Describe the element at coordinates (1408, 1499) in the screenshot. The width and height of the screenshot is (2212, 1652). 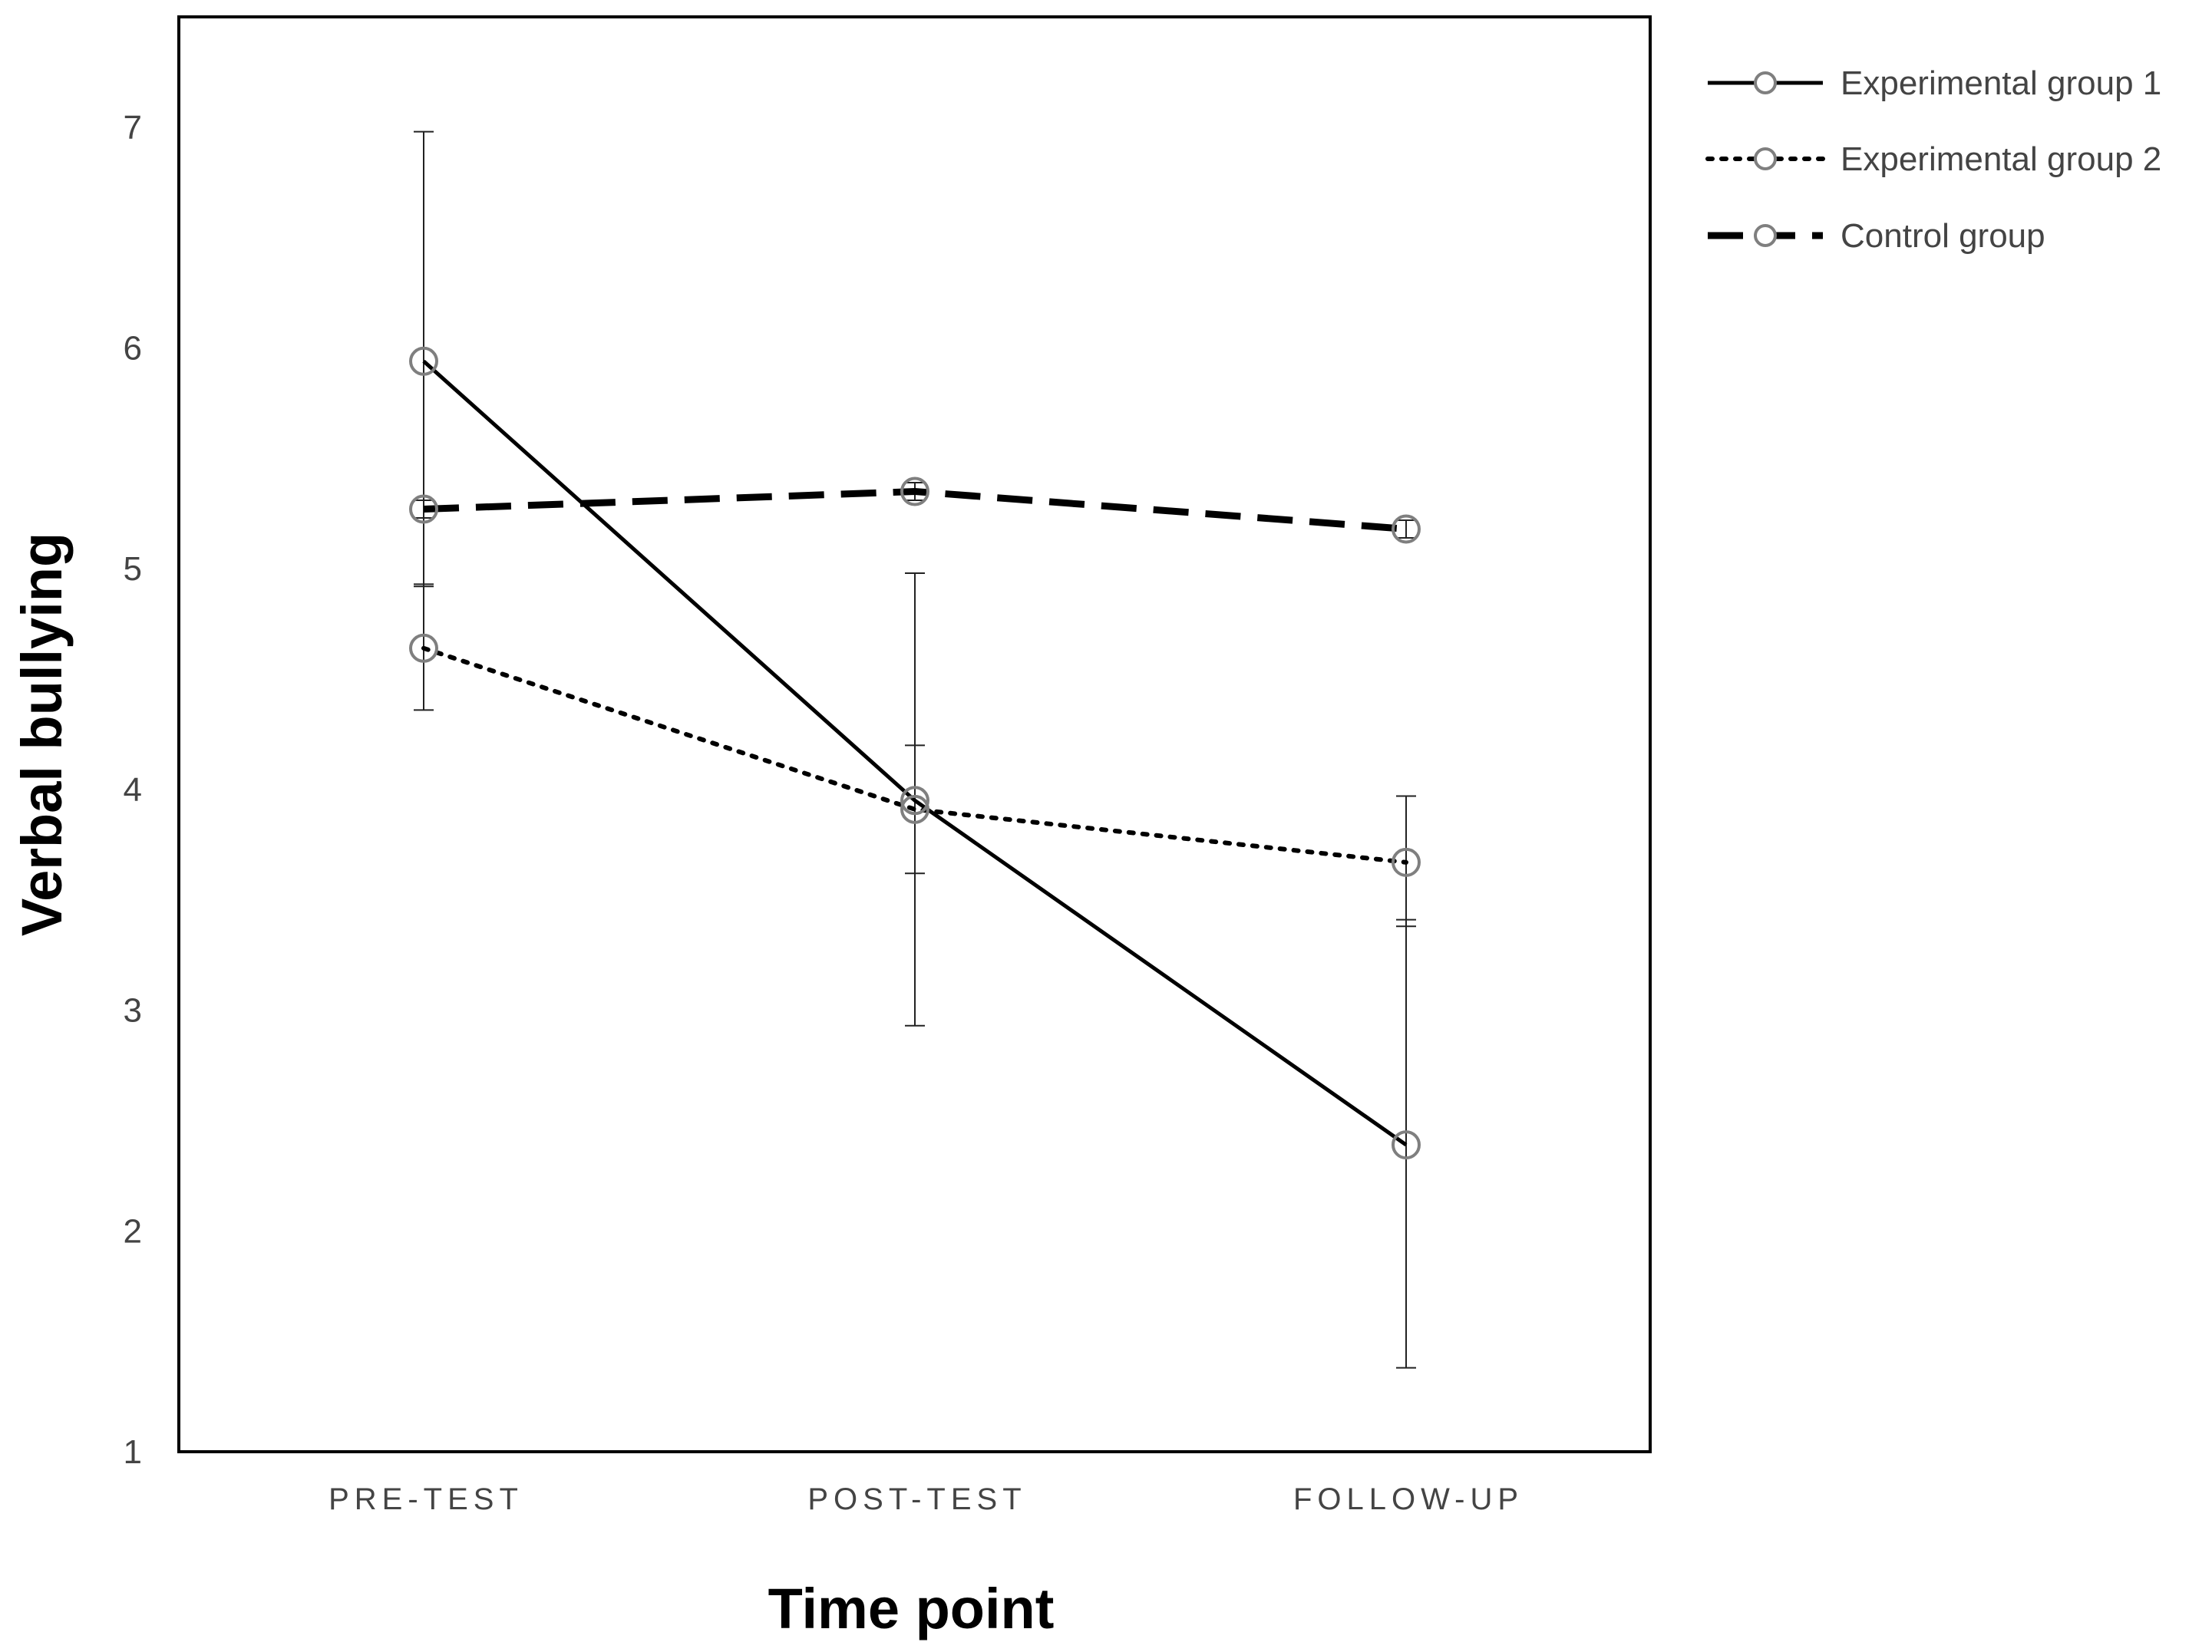
I see `x-tick-label: FOLLOW-UP` at that location.